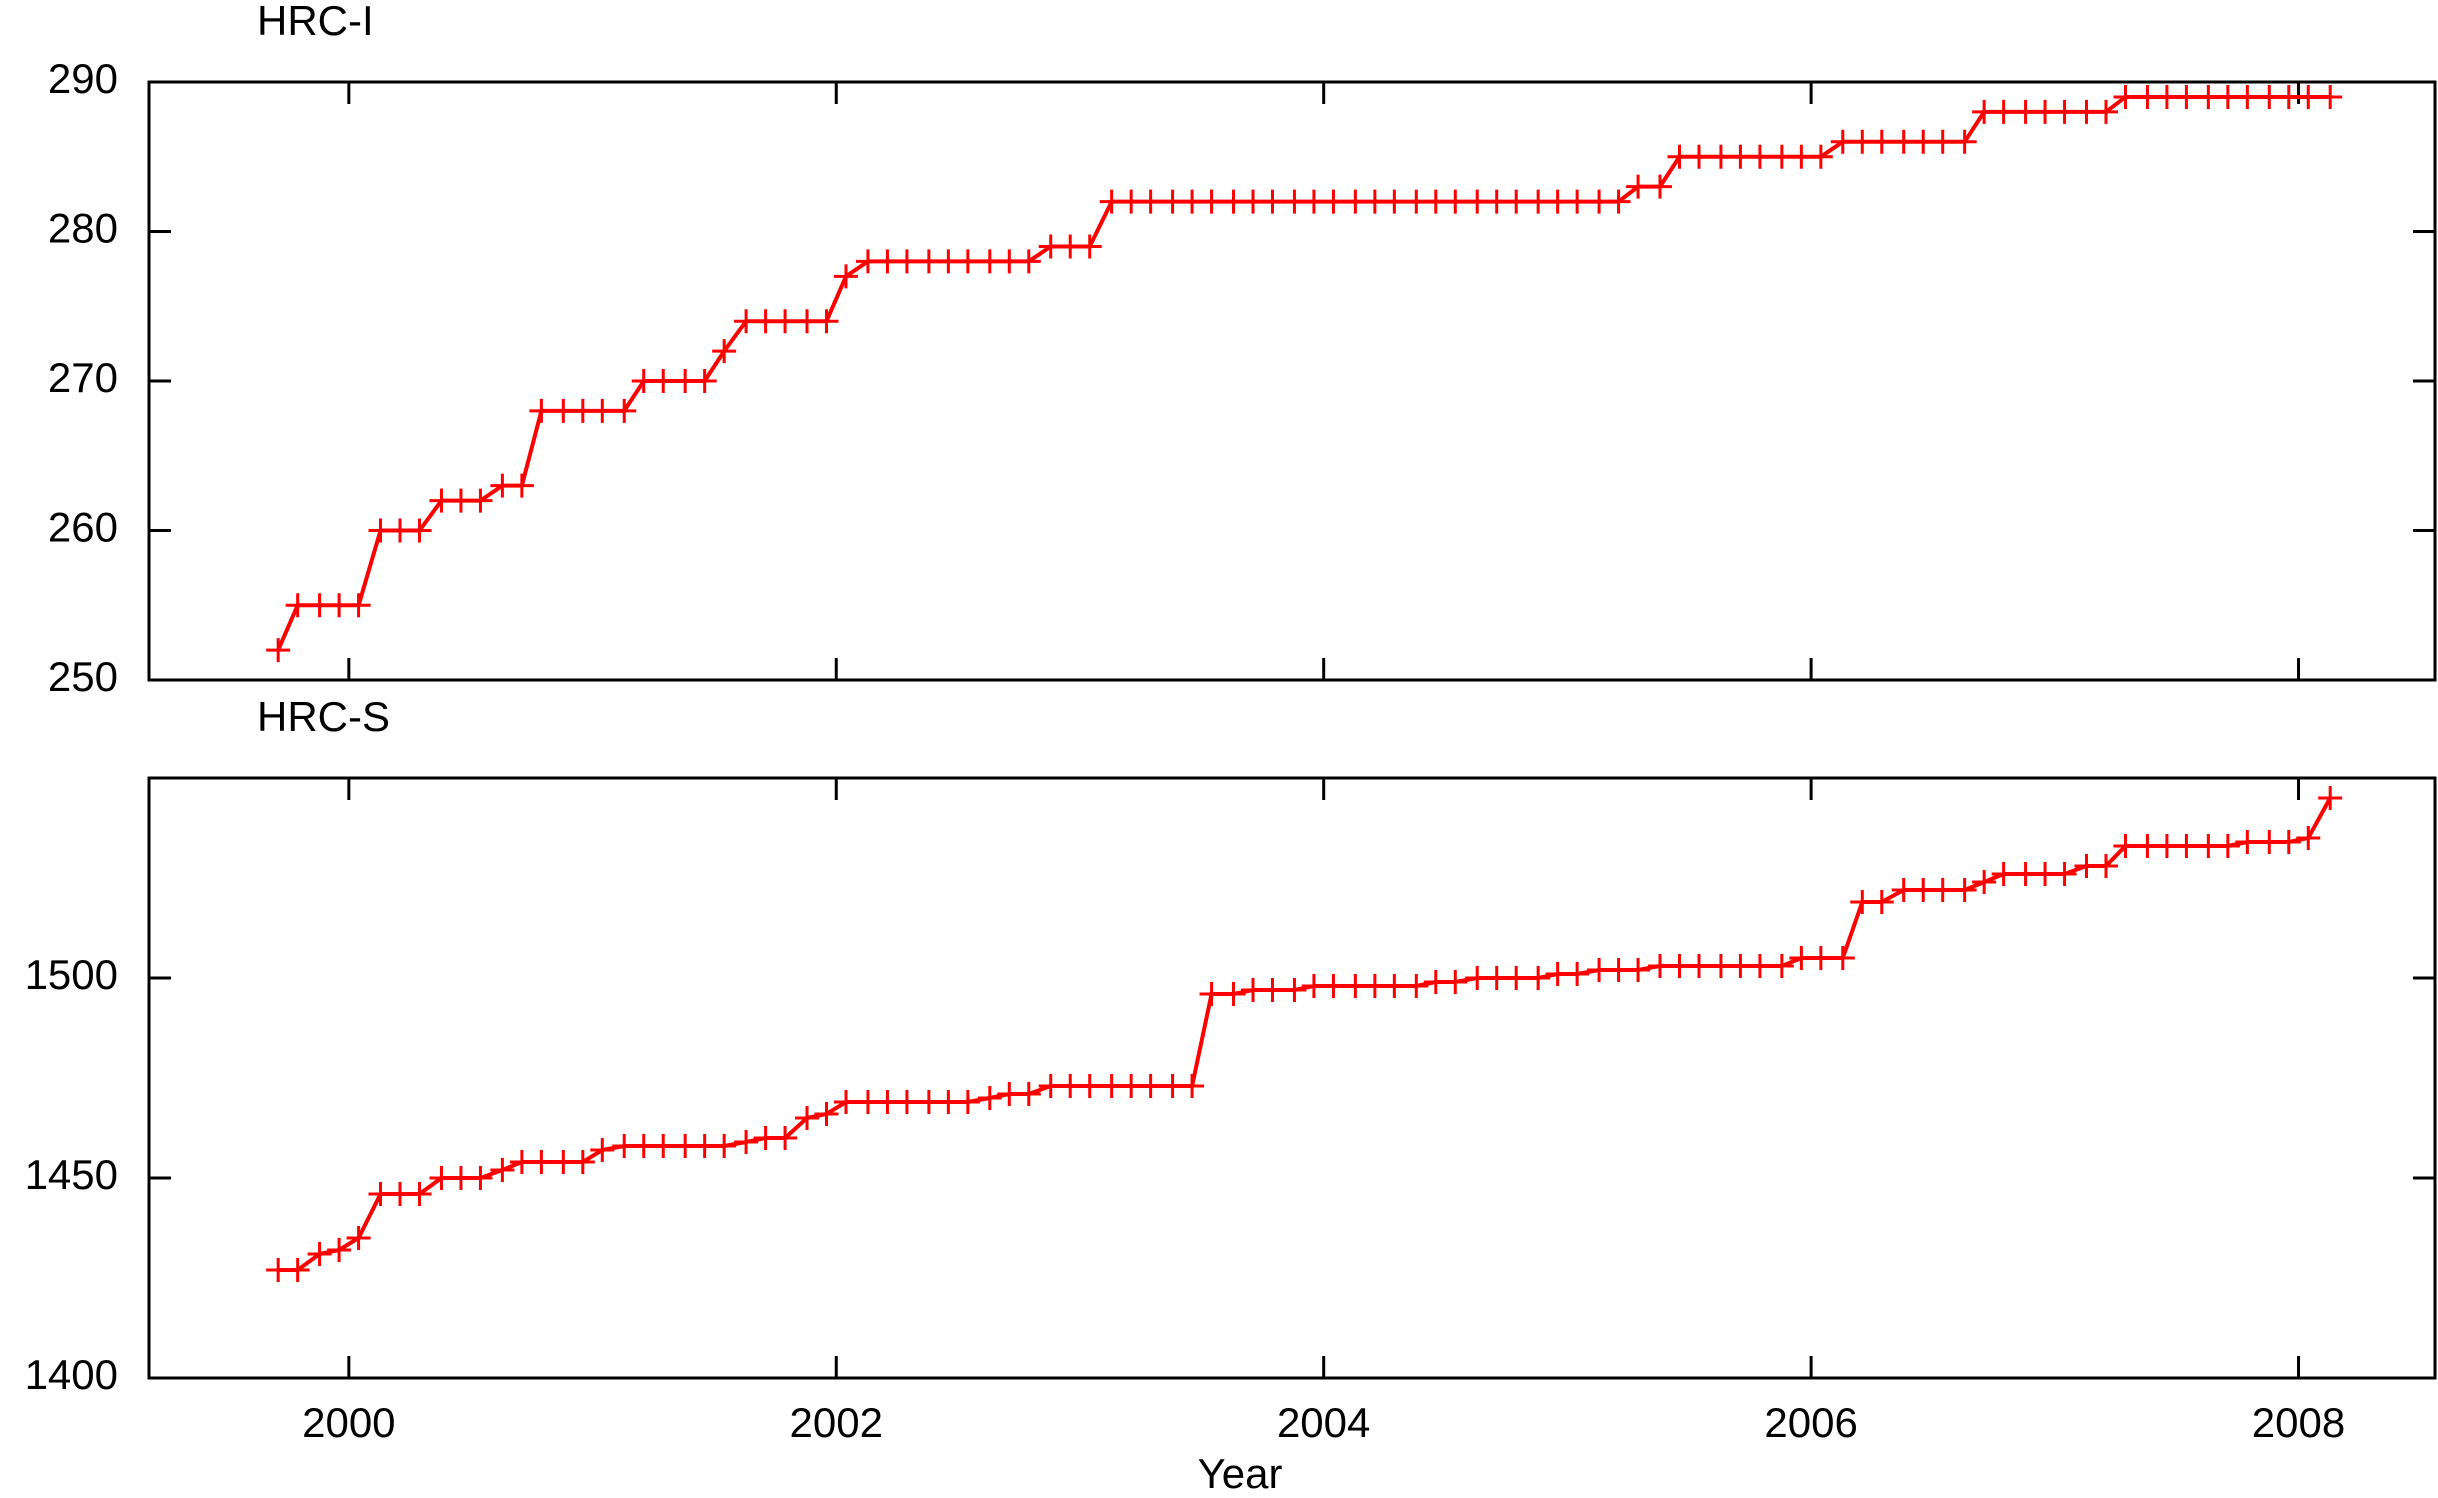  I want to click on x-tick-label: 2000, so click(348, 1422).